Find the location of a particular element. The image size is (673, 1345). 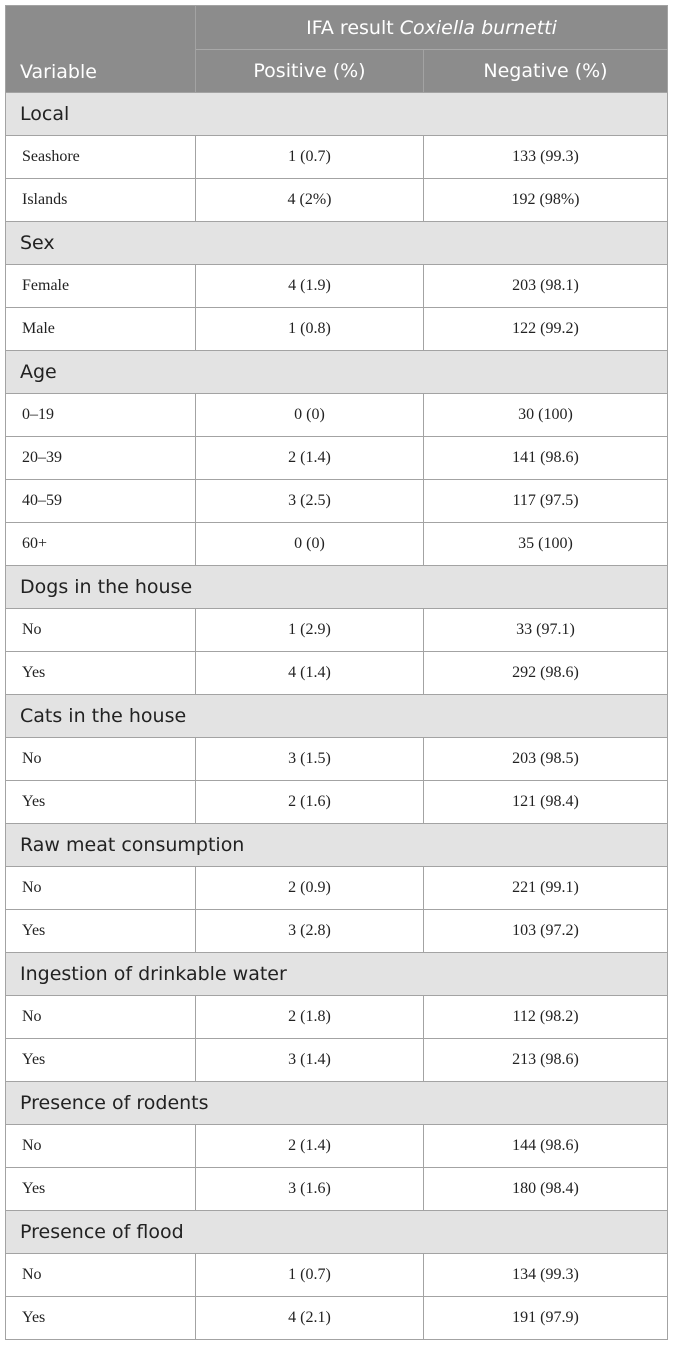

group-label: Raw meat consumption is located at coordinates (336, 845).